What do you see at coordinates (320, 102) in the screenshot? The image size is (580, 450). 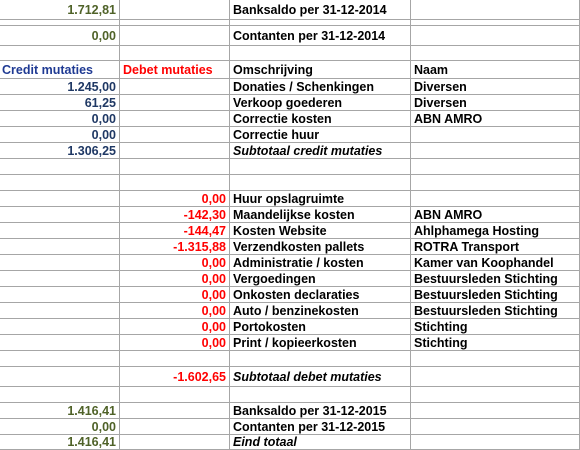 I see `cell-omschrijving: Verkoop goederen` at bounding box center [320, 102].